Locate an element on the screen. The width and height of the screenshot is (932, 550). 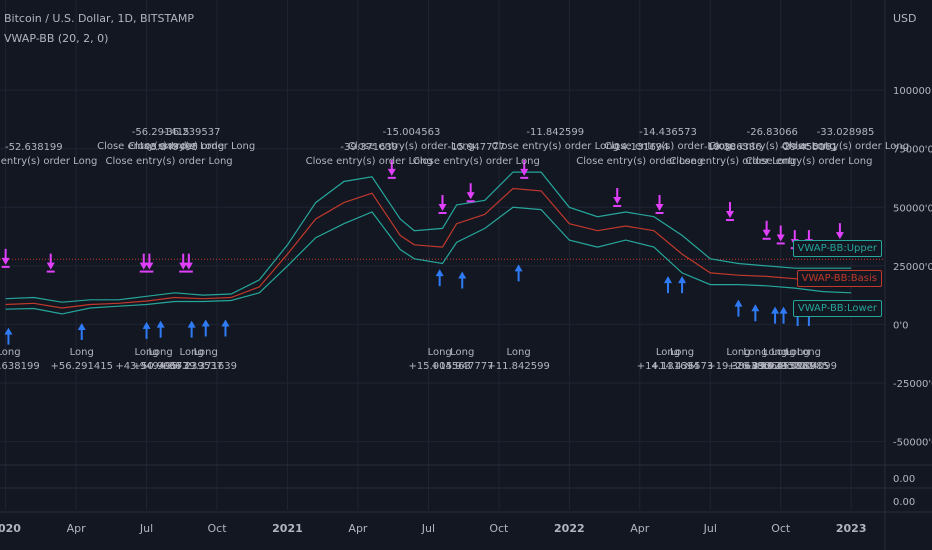
x-tick-label: 2022 is located at coordinates (569, 528).